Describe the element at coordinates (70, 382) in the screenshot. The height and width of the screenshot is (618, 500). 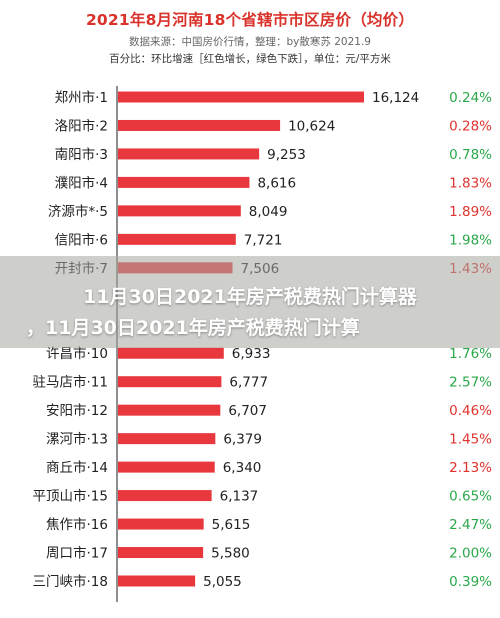
I see `category-label: 驻马店市·11` at that location.